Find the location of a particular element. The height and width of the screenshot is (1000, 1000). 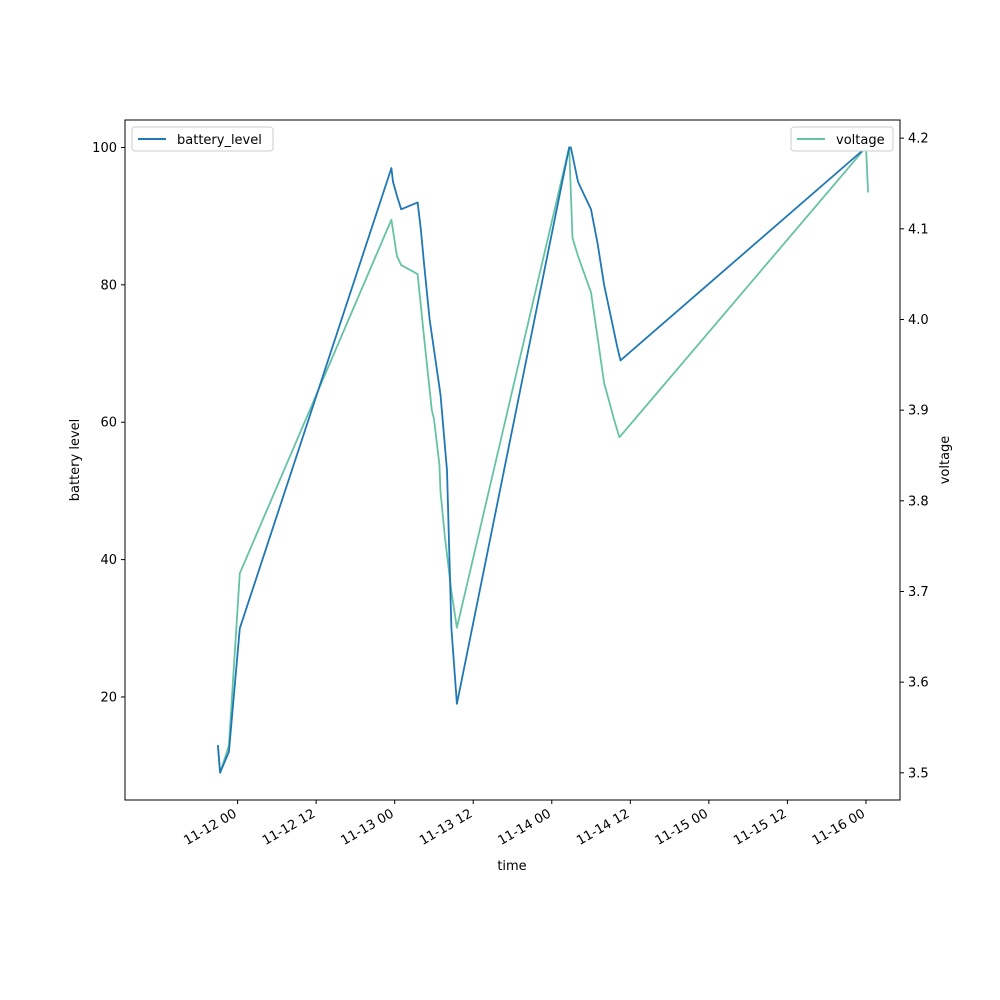

y-right-tick-label: 3.7 is located at coordinates (918, 592).